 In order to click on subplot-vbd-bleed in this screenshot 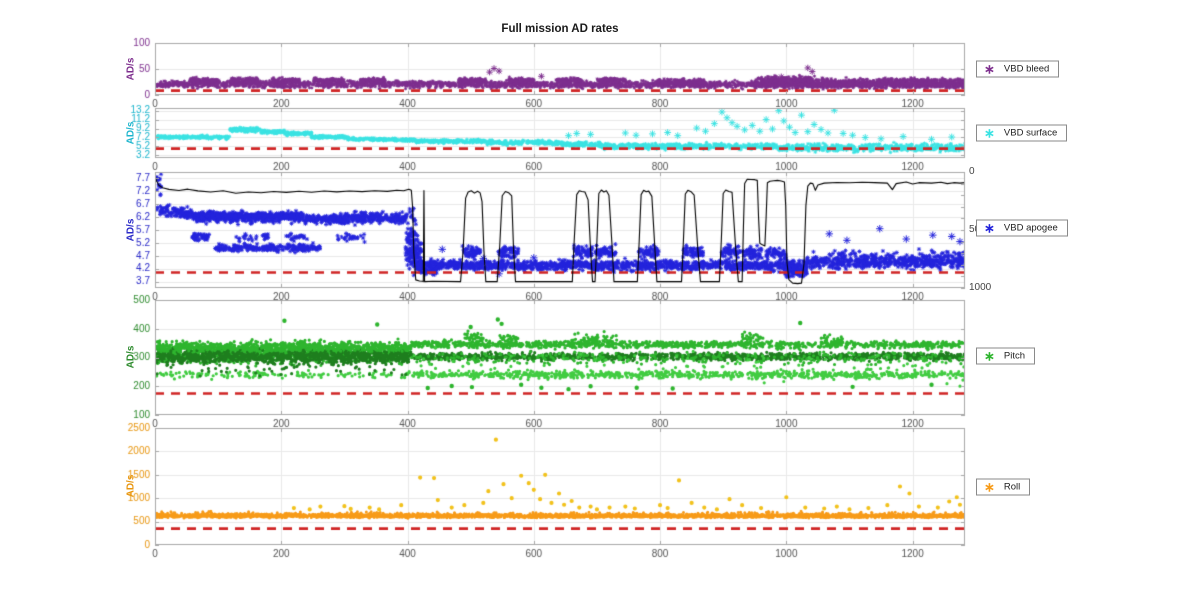, I will do `click(560, 69)`.